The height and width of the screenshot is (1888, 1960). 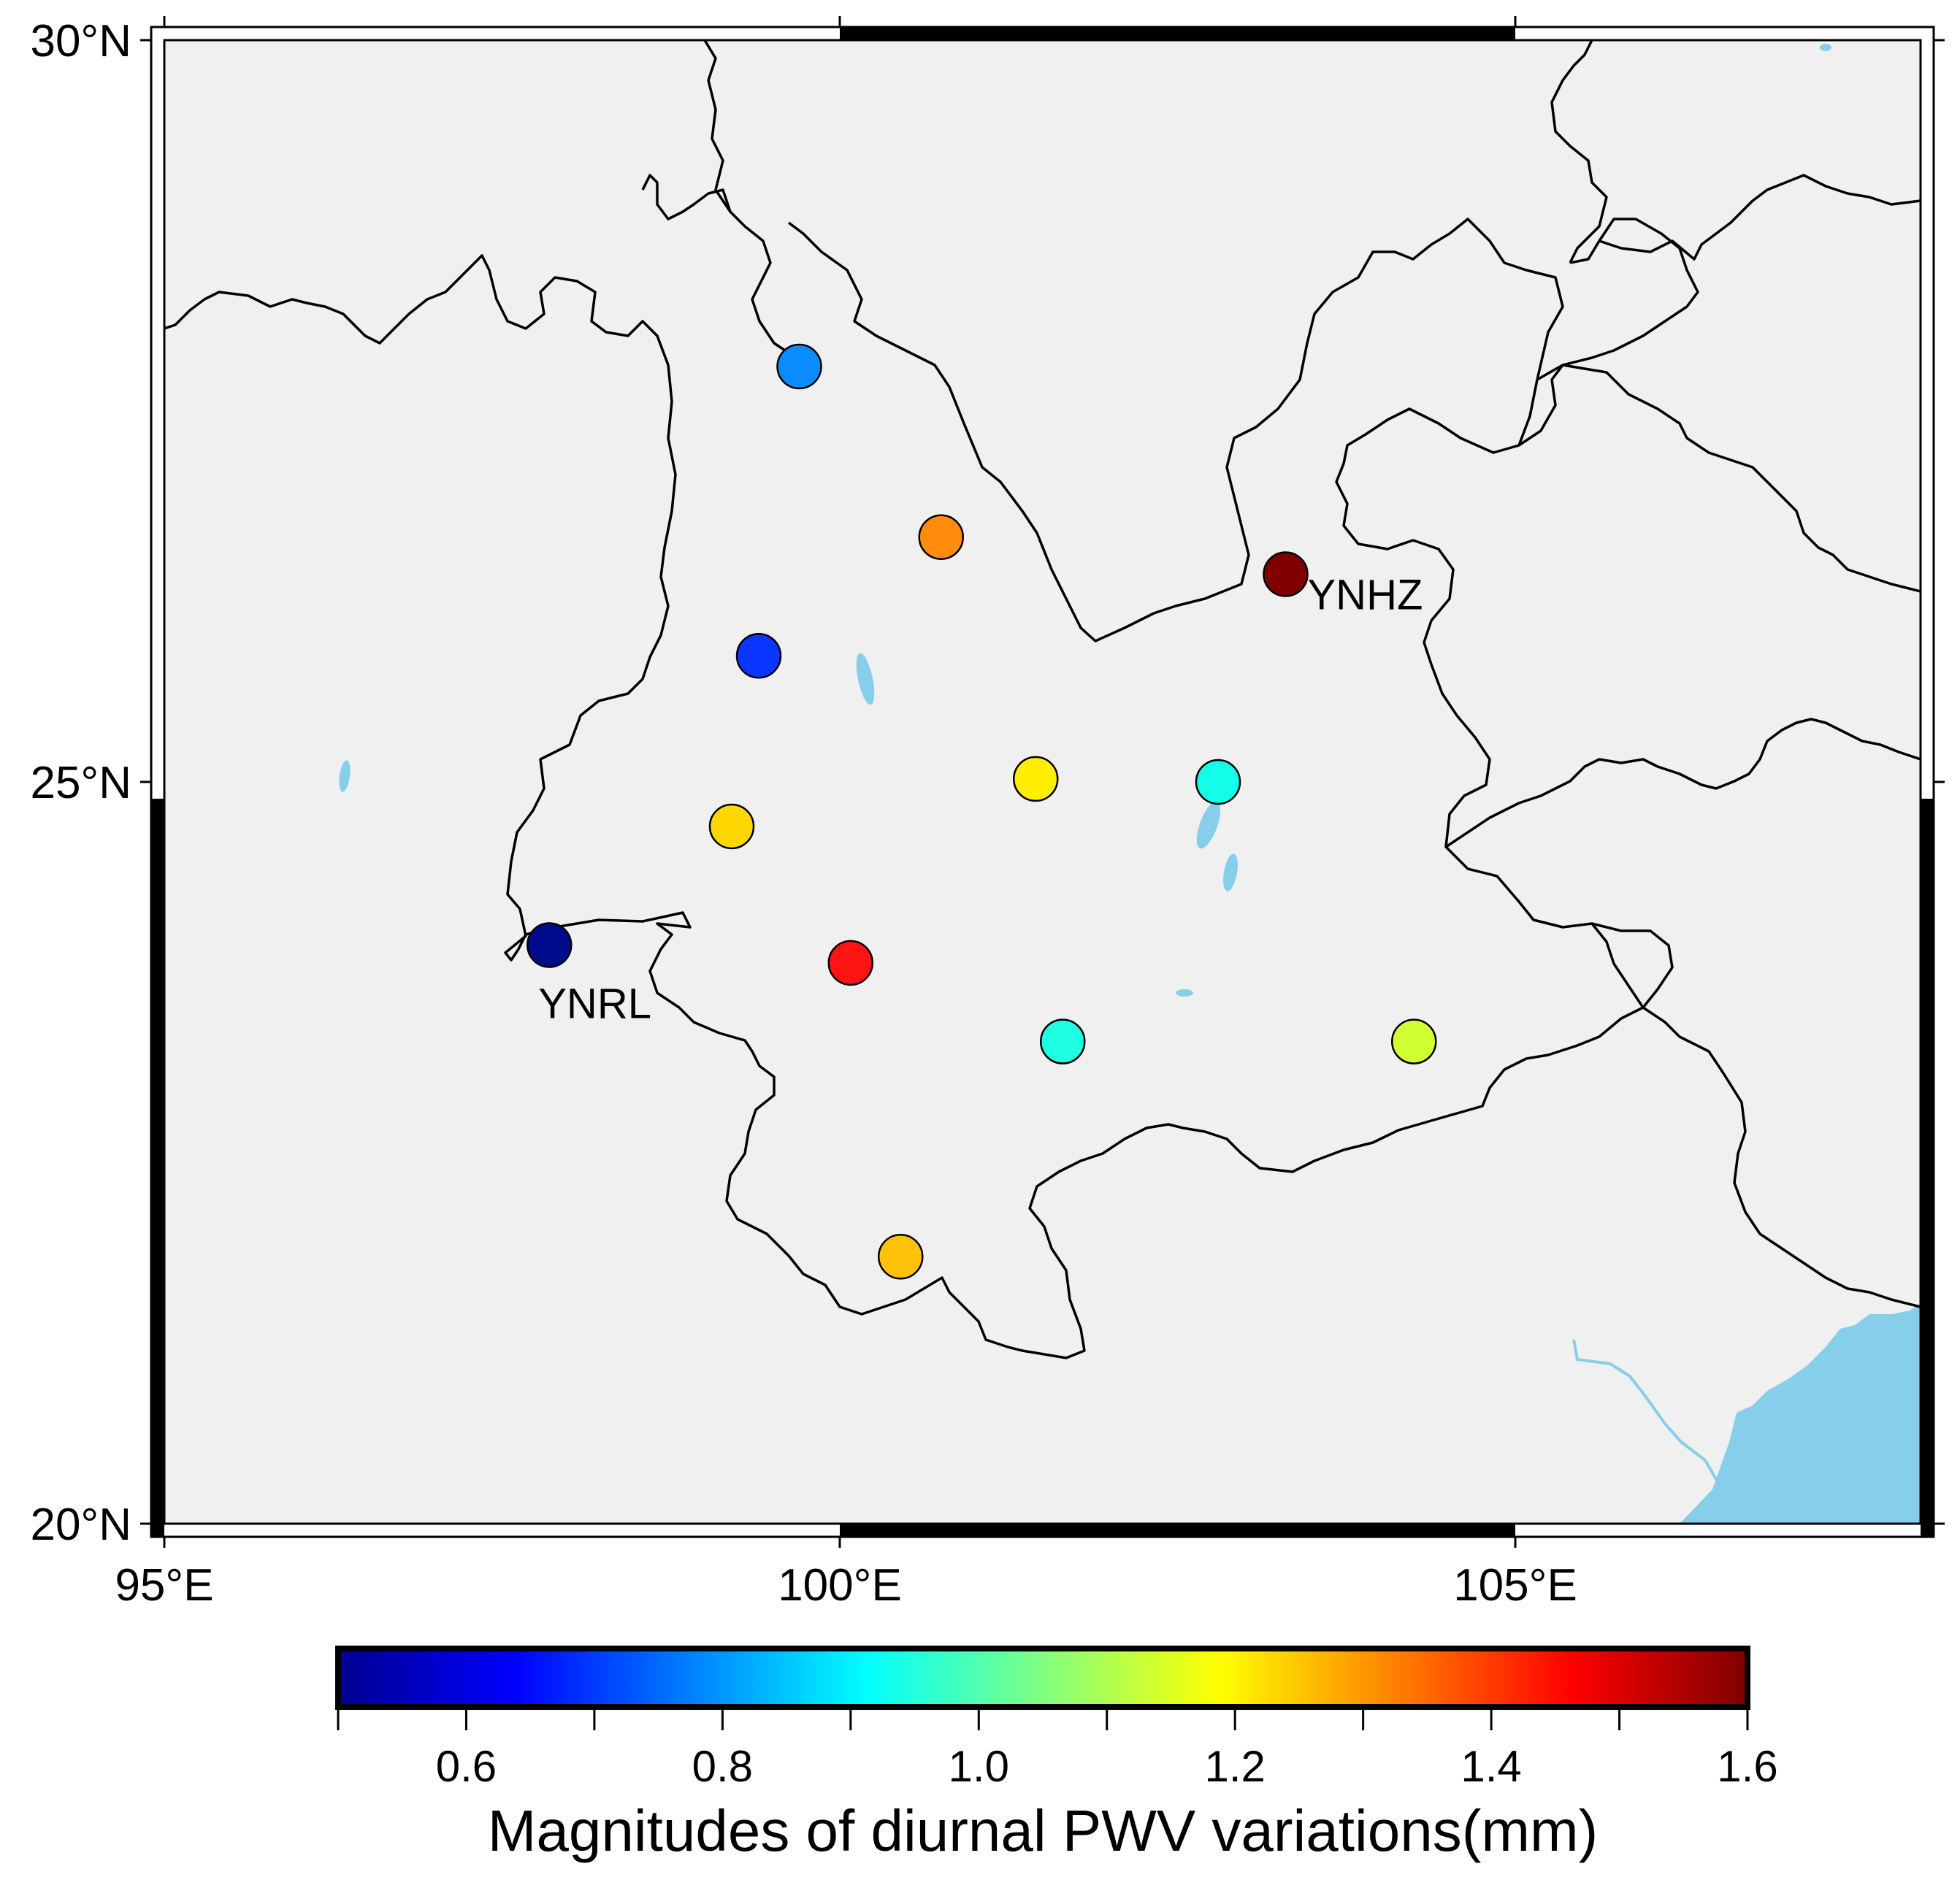 What do you see at coordinates (1230, 872) in the screenshot?
I see `lake-fuxian` at bounding box center [1230, 872].